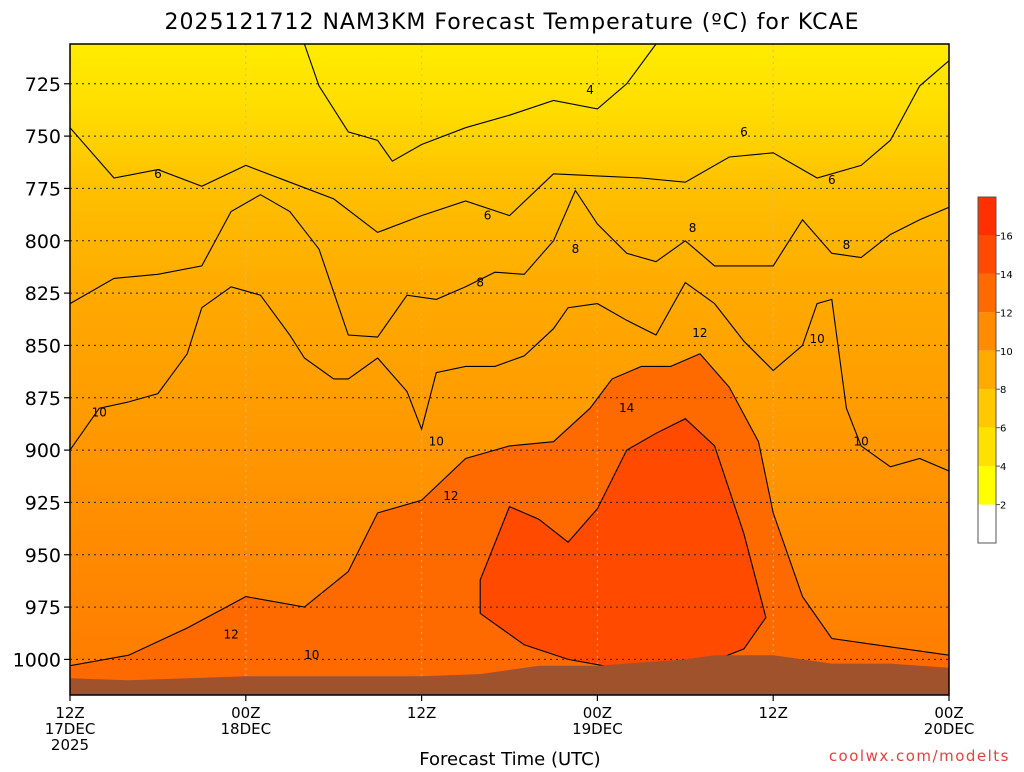 The width and height of the screenshot is (1024, 772). What do you see at coordinates (597, 713) in the screenshot?
I see `x-tick-label-36-0: 00Z` at bounding box center [597, 713].